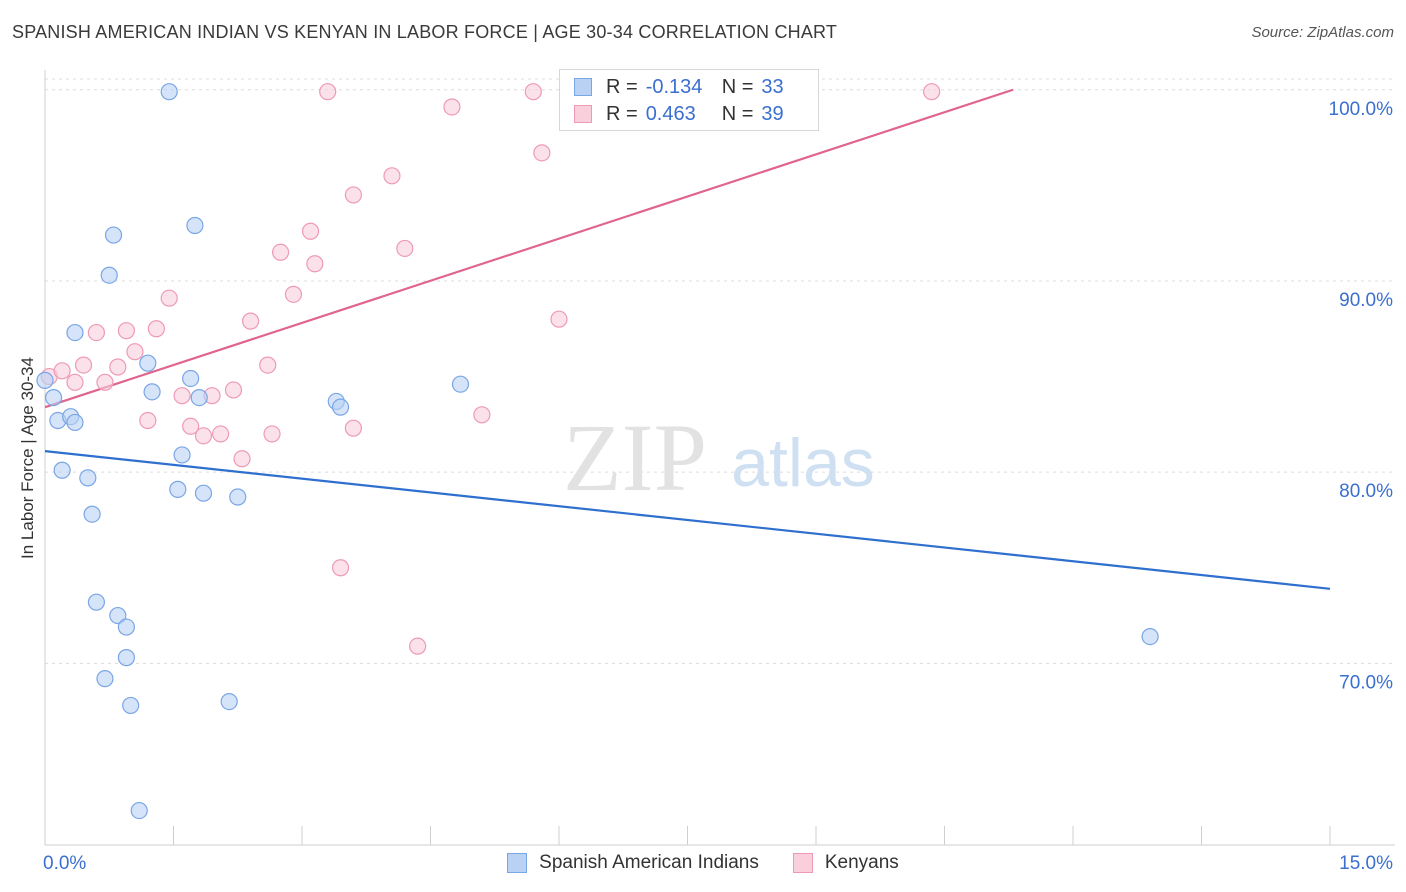  Describe the element at coordinates (803, 463) in the screenshot. I see `watermark-atlas: atlas` at that location.